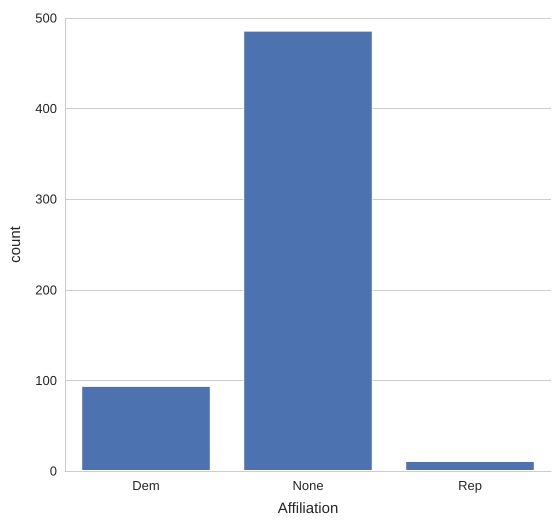 The image size is (553, 521). Describe the element at coordinates (53, 471) in the screenshot. I see `y-tick-label: 0` at that location.